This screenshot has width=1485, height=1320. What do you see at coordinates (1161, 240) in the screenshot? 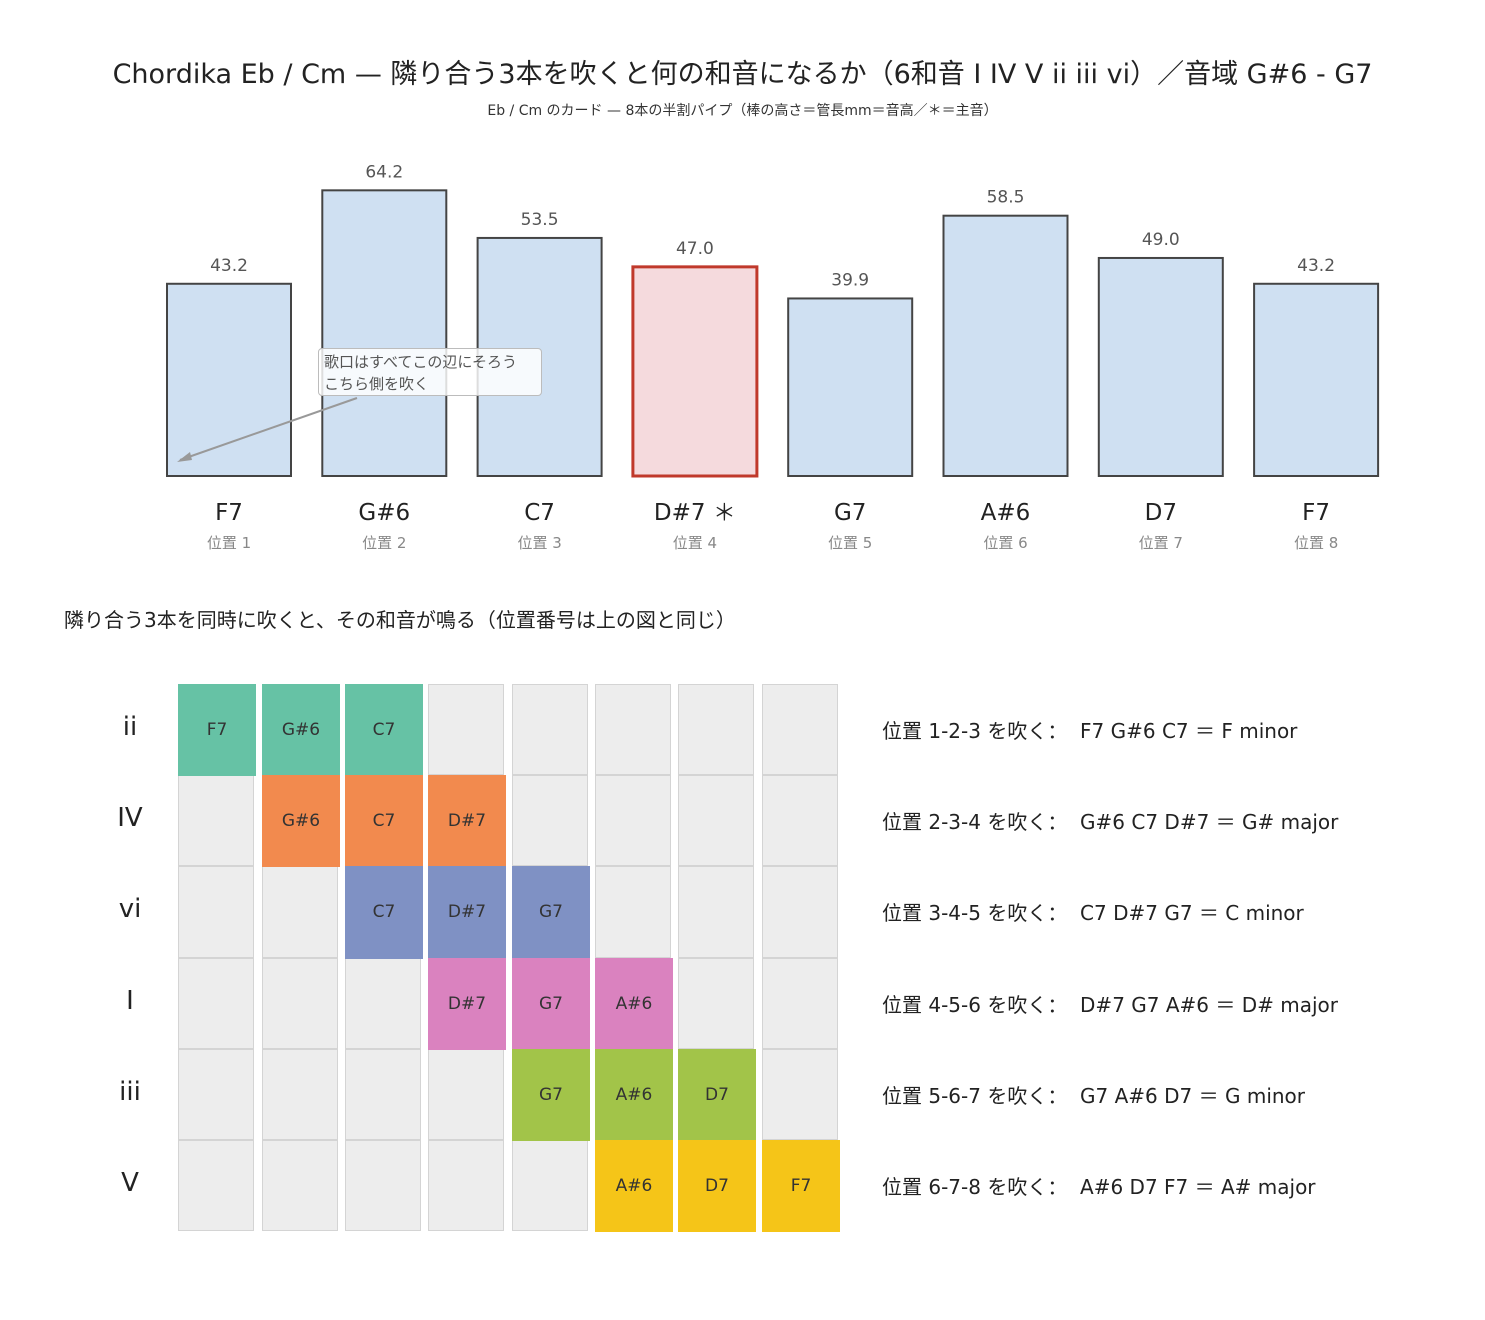
I see `bar-value-label: 49.0` at bounding box center [1161, 240].